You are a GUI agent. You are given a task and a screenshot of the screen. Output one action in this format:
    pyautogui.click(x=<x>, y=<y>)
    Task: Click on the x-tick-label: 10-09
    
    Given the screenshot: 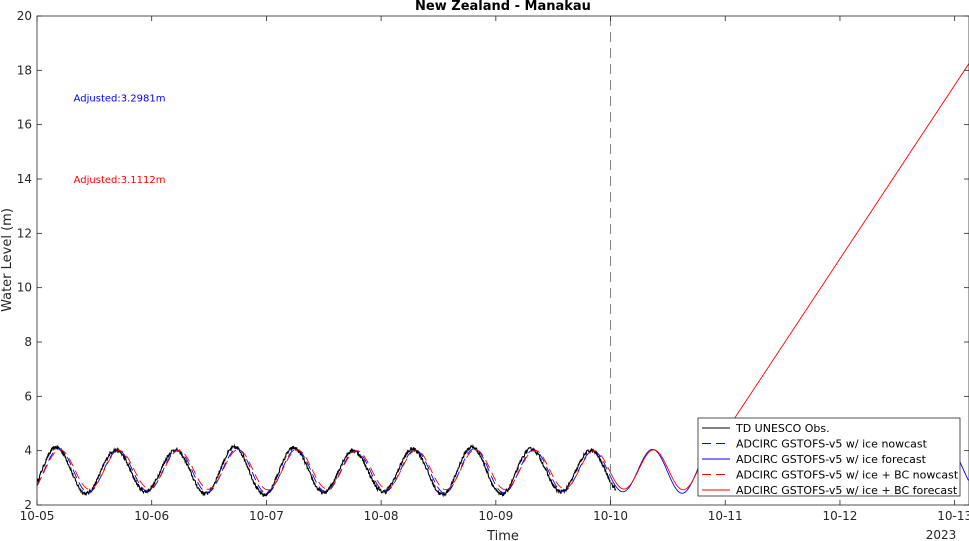 What is the action you would take?
    pyautogui.click(x=495, y=516)
    